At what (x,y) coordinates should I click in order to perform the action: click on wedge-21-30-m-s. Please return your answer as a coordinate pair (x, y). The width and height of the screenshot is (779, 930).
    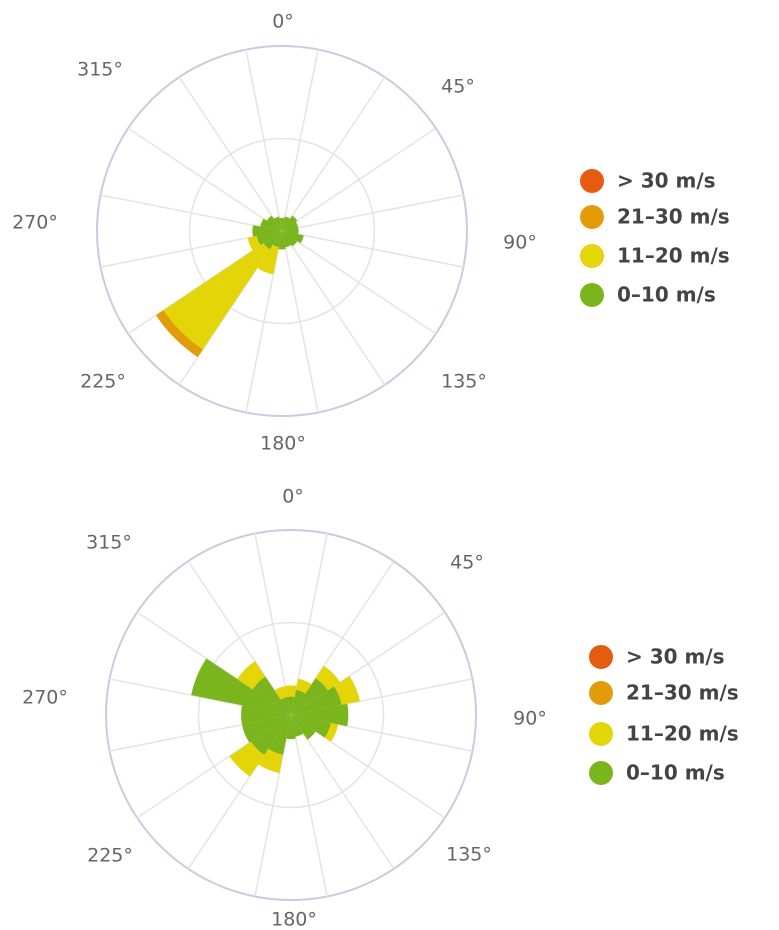
    Looking at the image, I should click on (179, 334).